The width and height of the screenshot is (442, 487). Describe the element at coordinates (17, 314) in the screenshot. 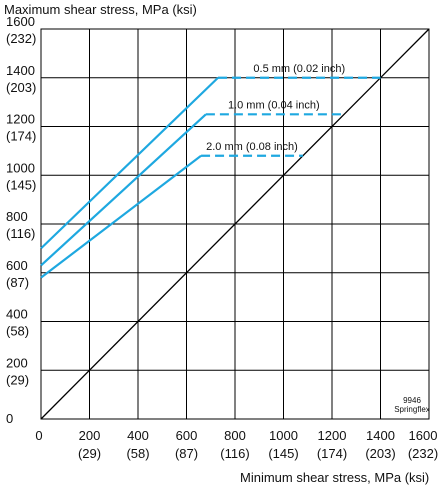

I see `y-tick-label: 400` at that location.